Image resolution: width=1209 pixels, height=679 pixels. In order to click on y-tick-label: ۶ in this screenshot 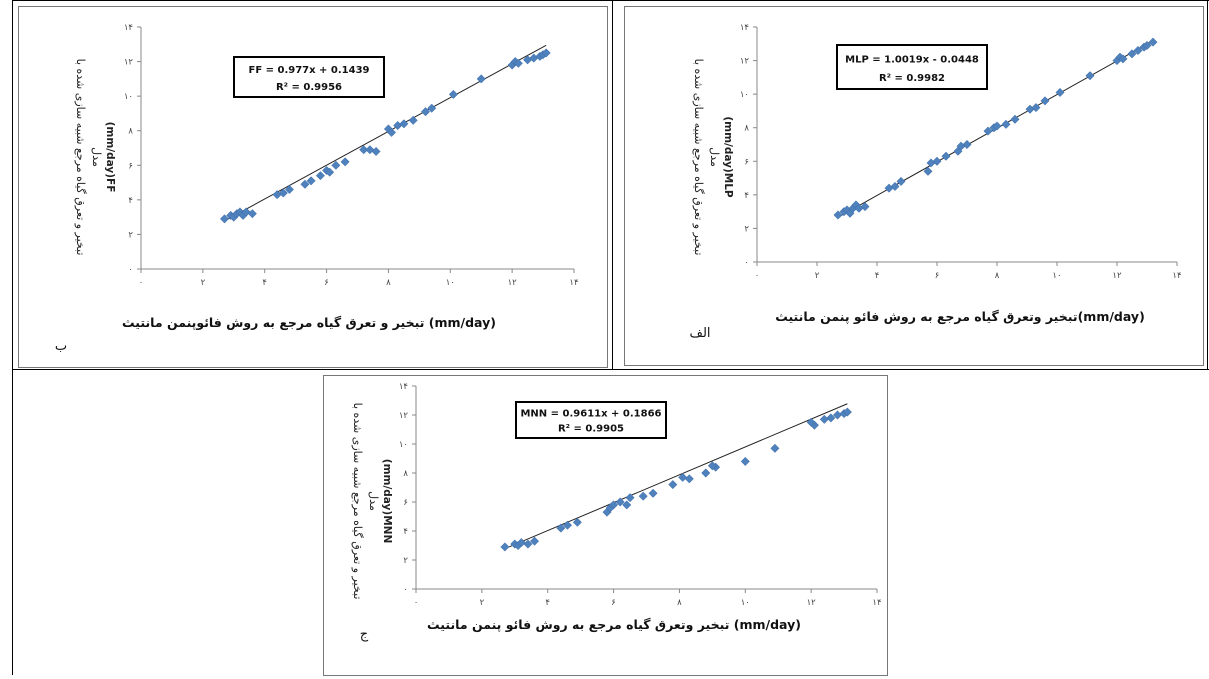, I will do `click(405, 503)`.